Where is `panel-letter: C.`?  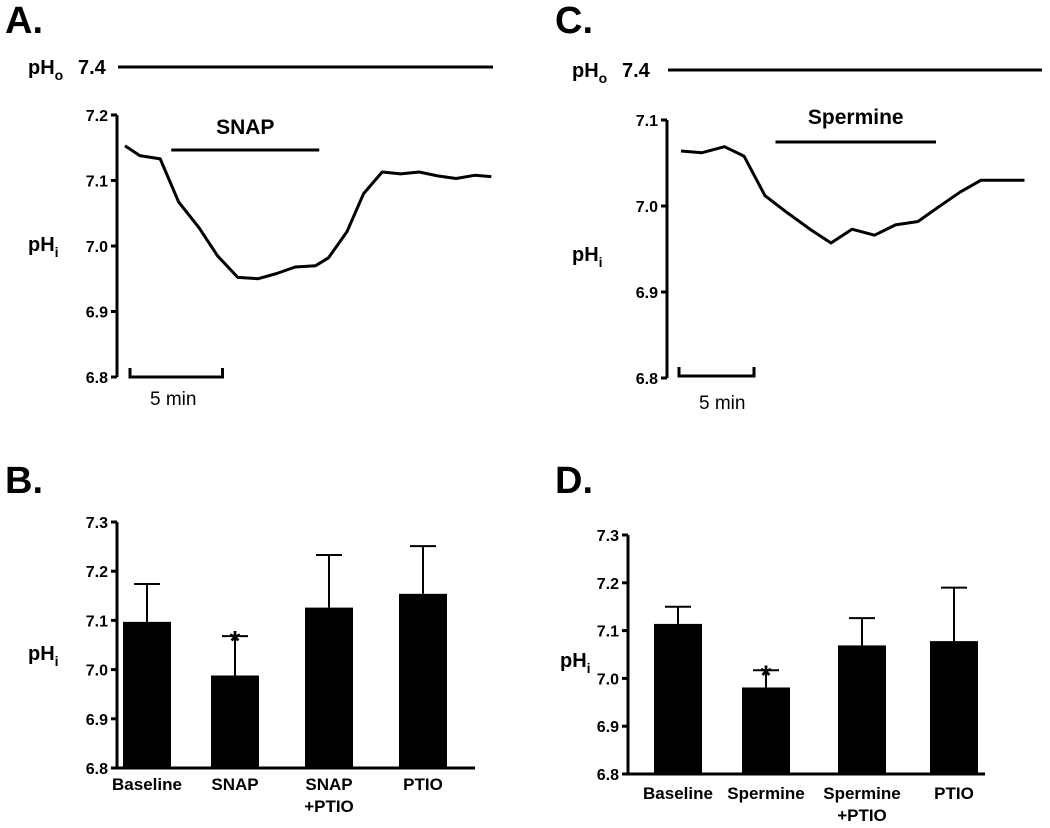
panel-letter: C. is located at coordinates (574, 21).